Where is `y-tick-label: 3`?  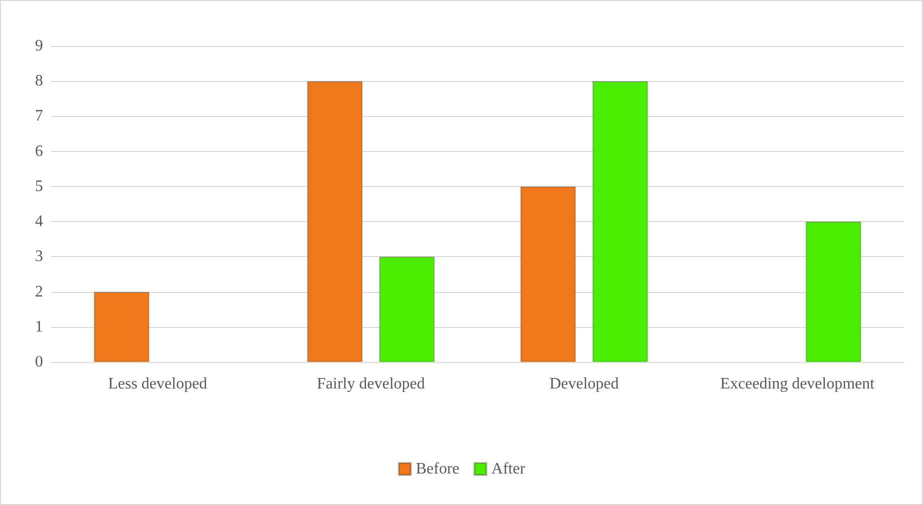 y-tick-label: 3 is located at coordinates (39, 257).